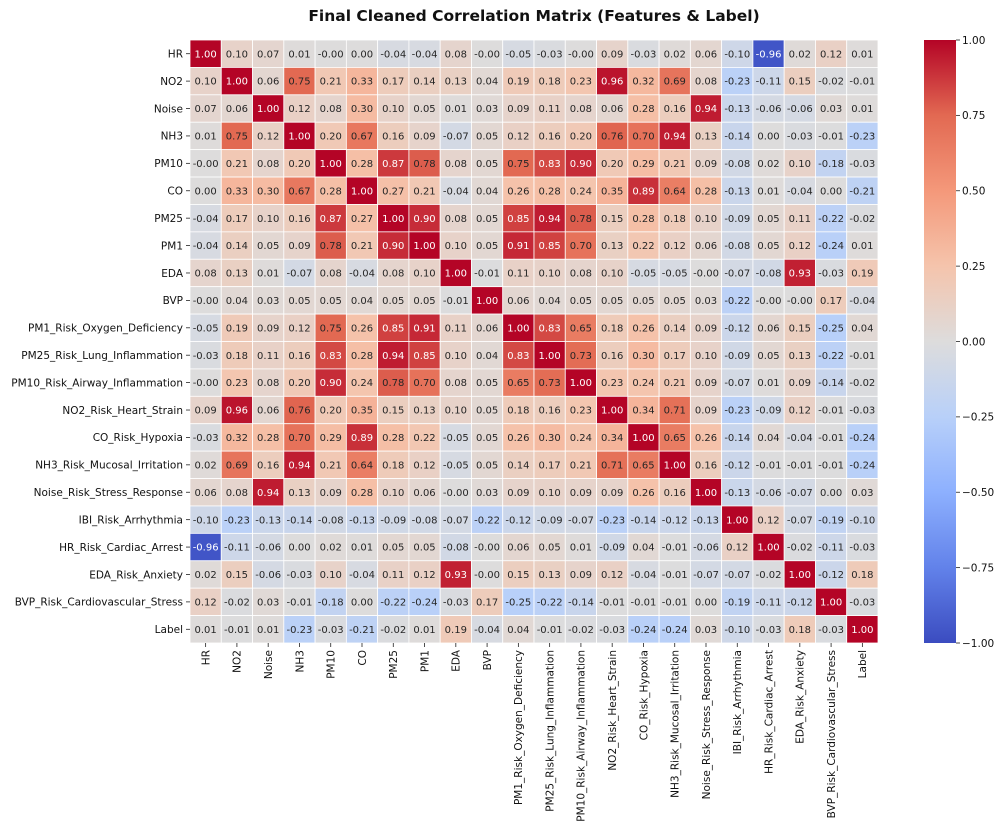 The height and width of the screenshot is (831, 1000). What do you see at coordinates (331, 383) in the screenshot?
I see `cell-value-label: 0.90` at bounding box center [331, 383].